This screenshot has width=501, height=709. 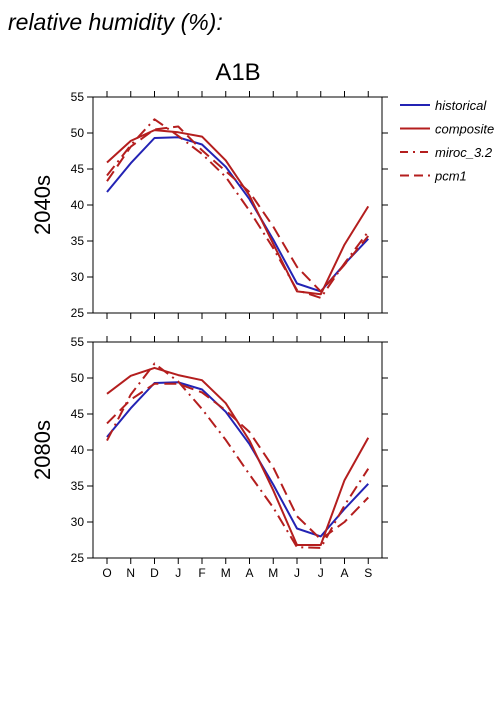 What do you see at coordinates (237, 72) in the screenshot?
I see `scenario-title: A1B` at bounding box center [237, 72].